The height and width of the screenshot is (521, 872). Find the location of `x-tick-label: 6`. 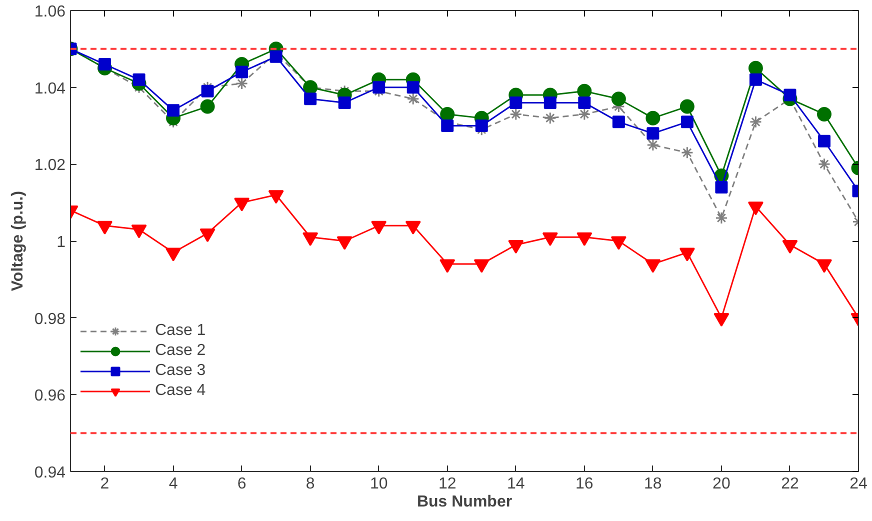

x-tick-label: 6 is located at coordinates (241, 484).